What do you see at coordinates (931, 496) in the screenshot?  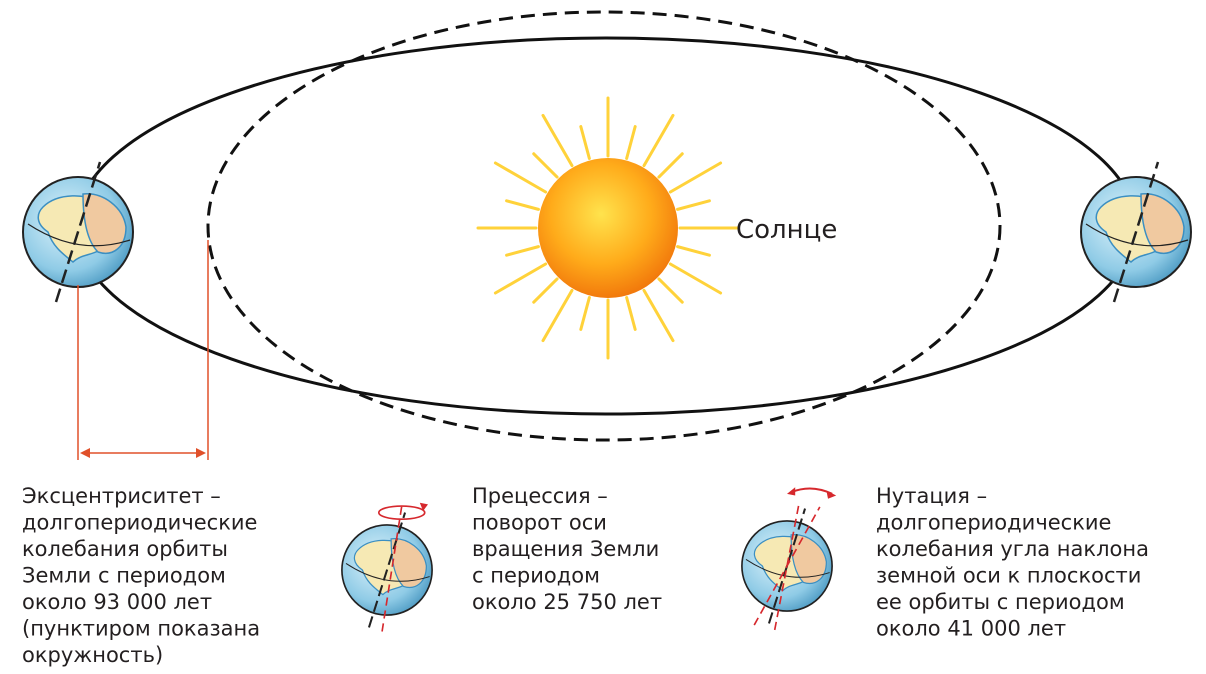 I see `caption-line: Нутация –` at bounding box center [931, 496].